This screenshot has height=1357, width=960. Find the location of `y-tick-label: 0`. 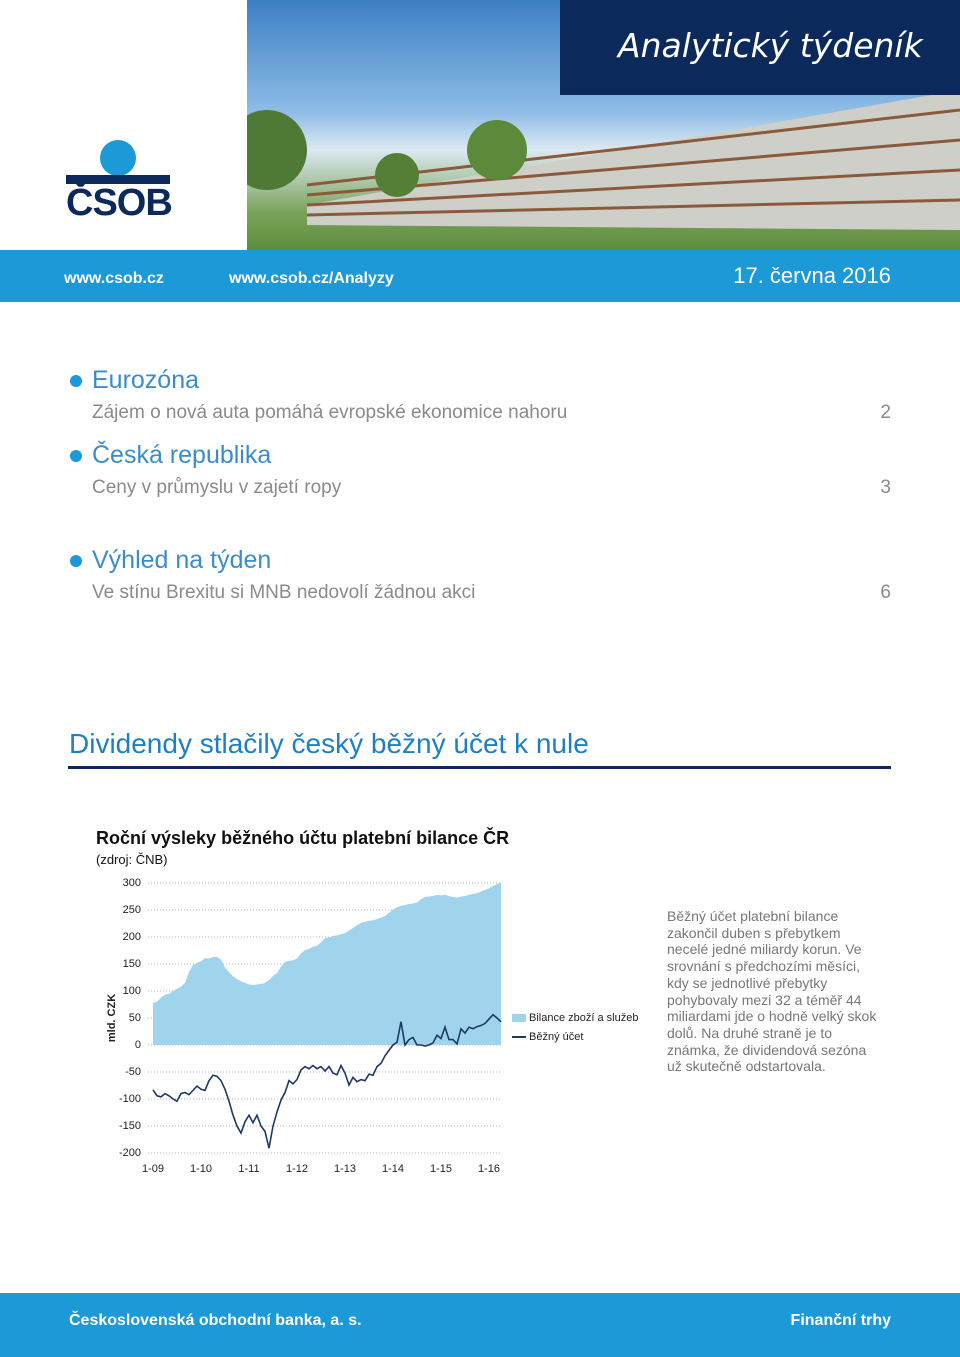

y-tick-label: 0 is located at coordinates (138, 1045).